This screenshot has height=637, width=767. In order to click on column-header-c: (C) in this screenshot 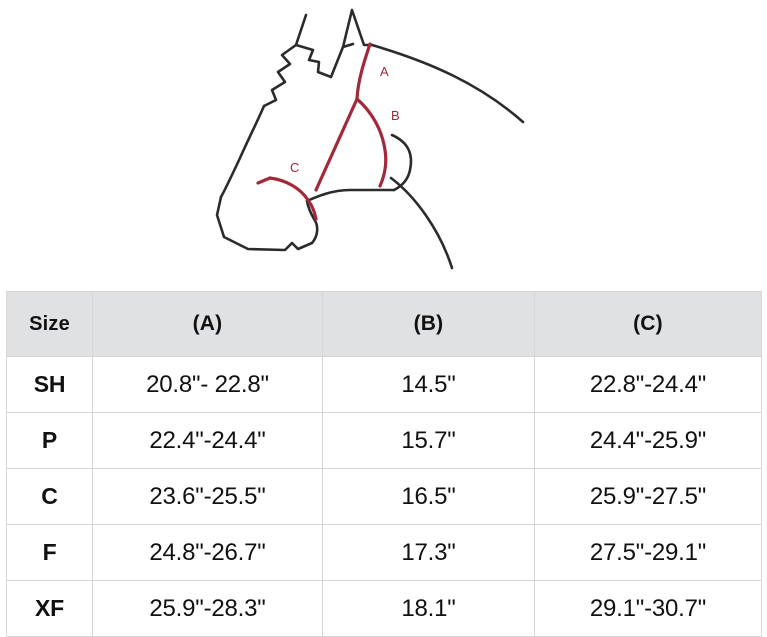, I will do `click(648, 324)`.